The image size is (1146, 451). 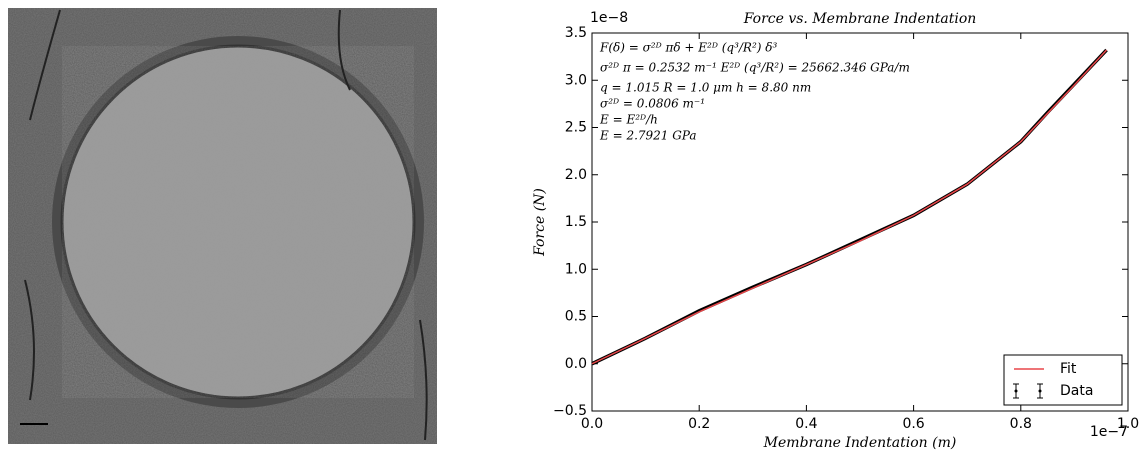 I want to click on y-tick-label: 2.0, so click(x=576, y=175).